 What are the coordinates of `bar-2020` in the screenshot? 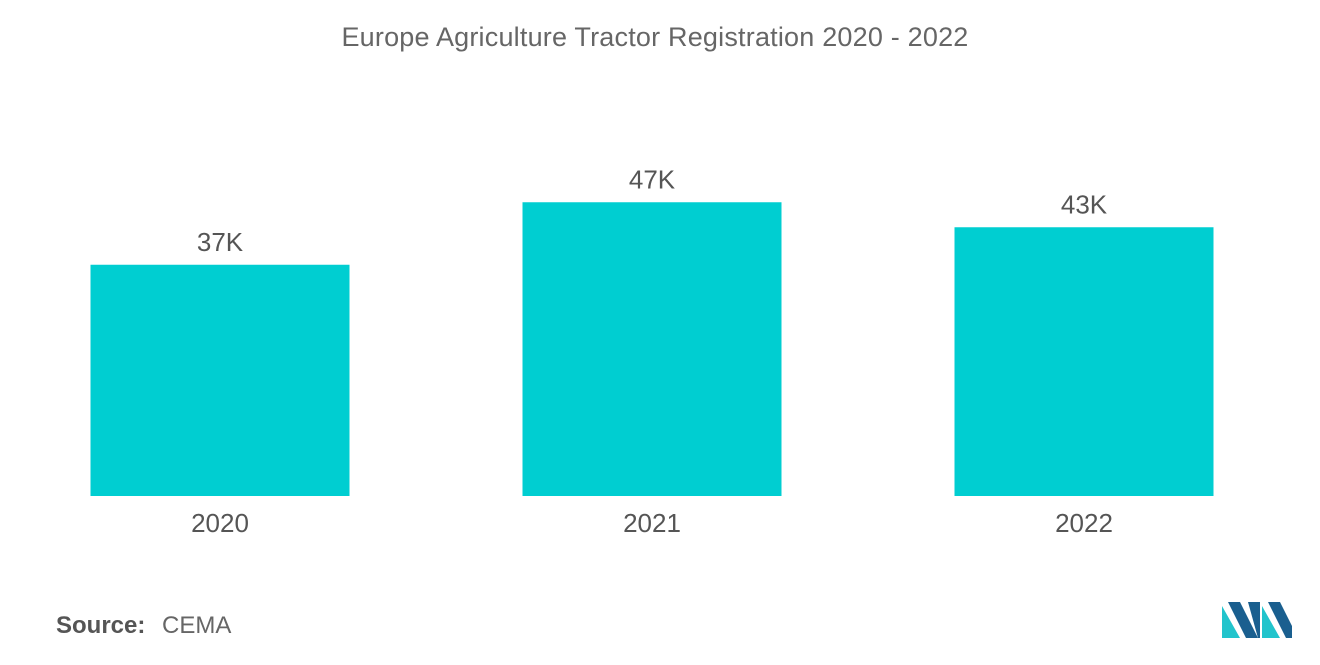 It's located at (220, 380).